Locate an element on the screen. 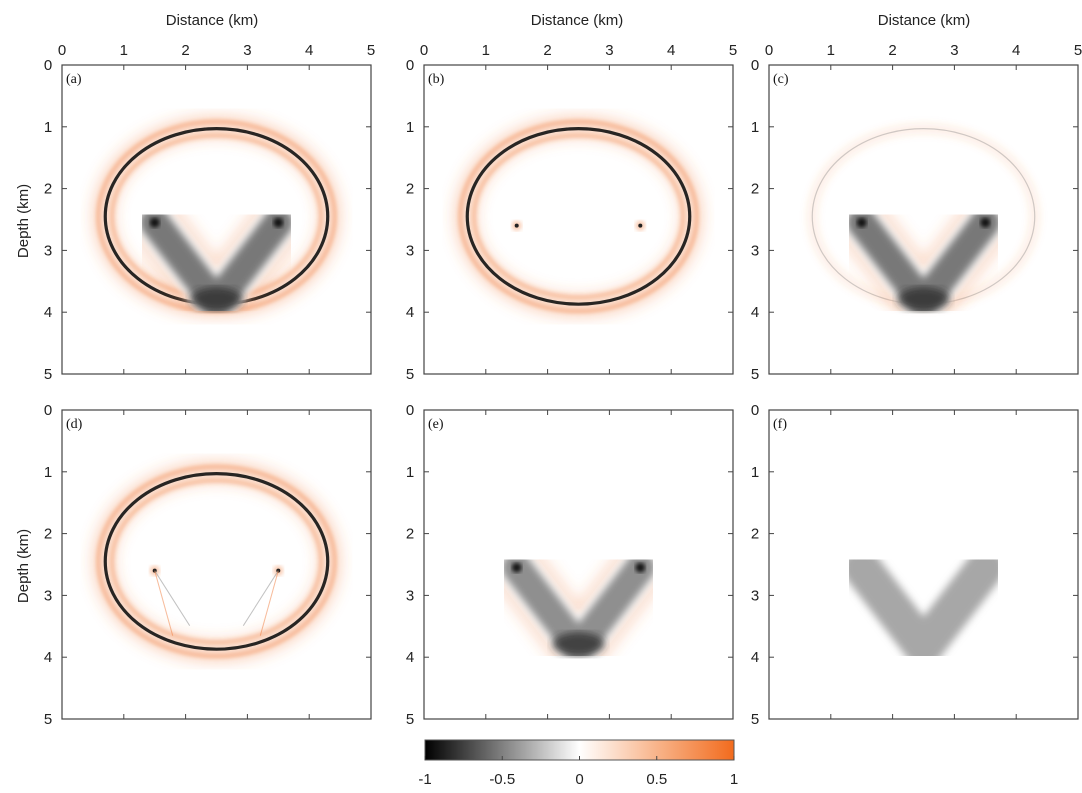 The height and width of the screenshot is (793, 1082). panel-label: (f) is located at coordinates (780, 424).